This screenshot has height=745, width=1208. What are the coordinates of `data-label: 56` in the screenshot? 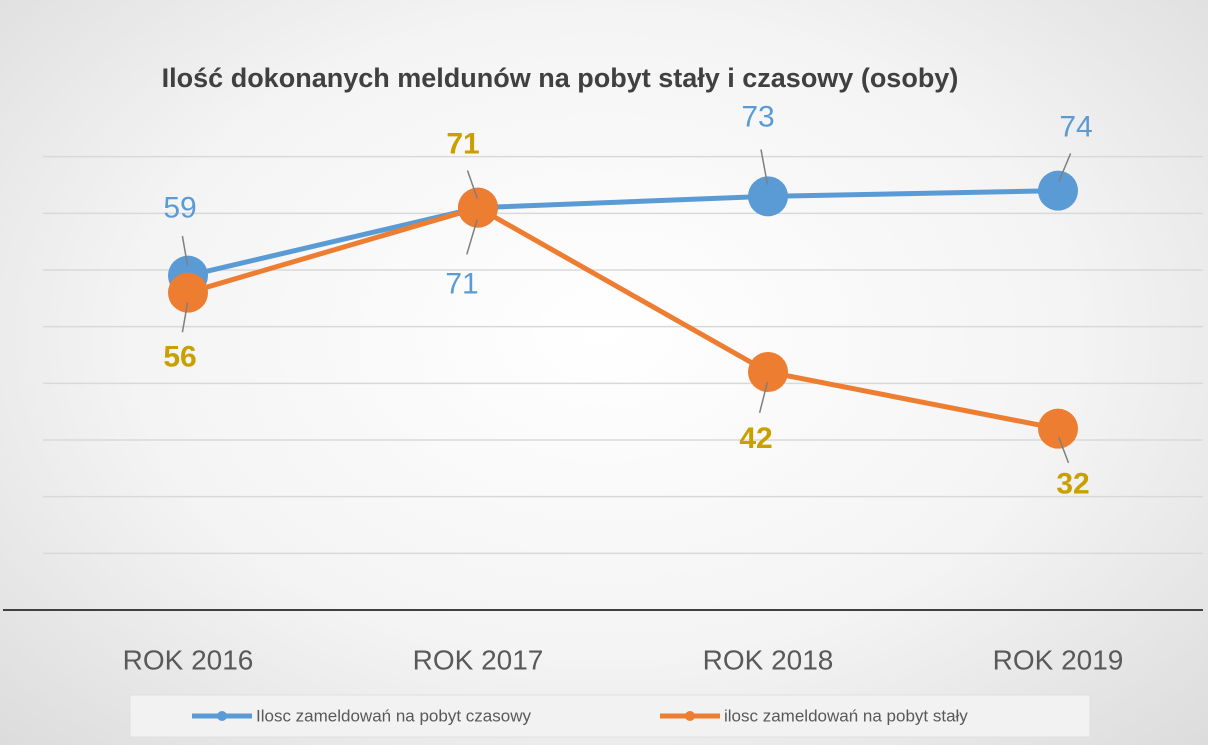 It's located at (179, 357).